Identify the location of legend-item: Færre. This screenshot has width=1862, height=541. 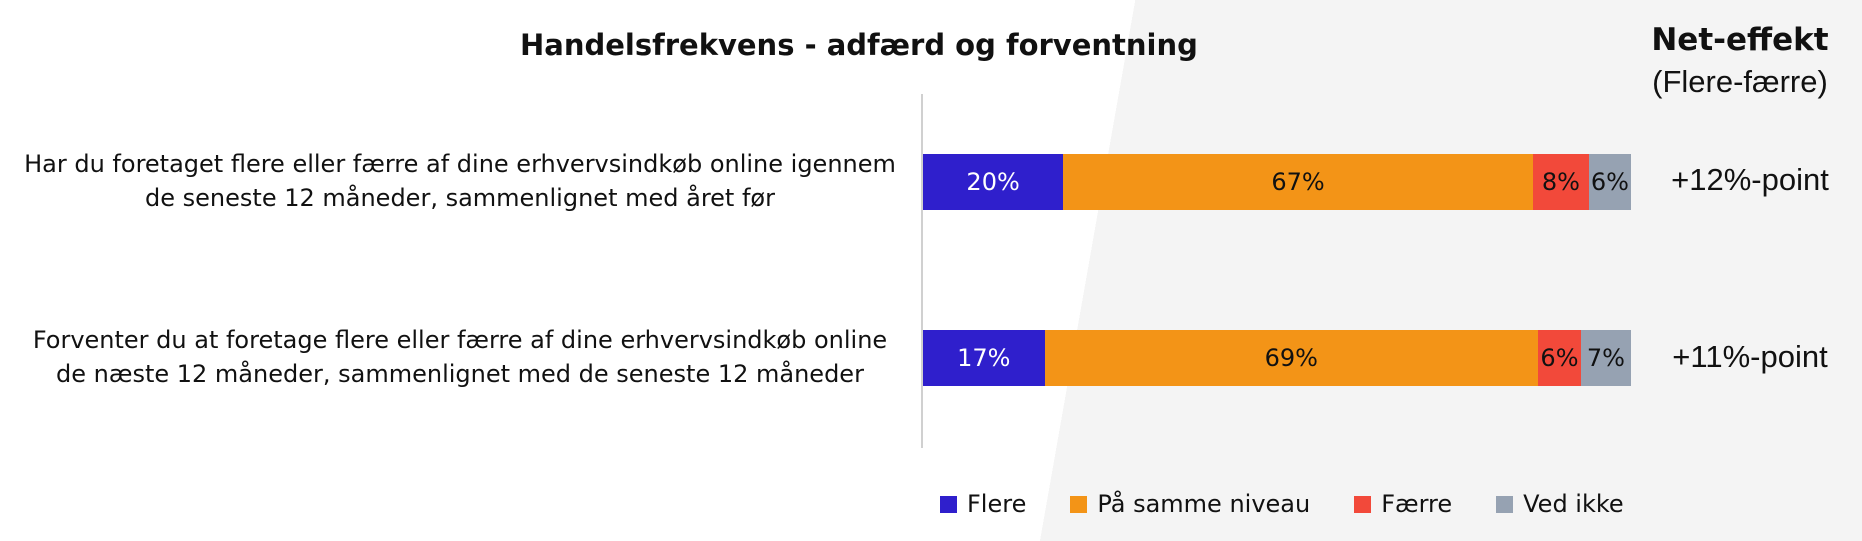
(1403, 504).